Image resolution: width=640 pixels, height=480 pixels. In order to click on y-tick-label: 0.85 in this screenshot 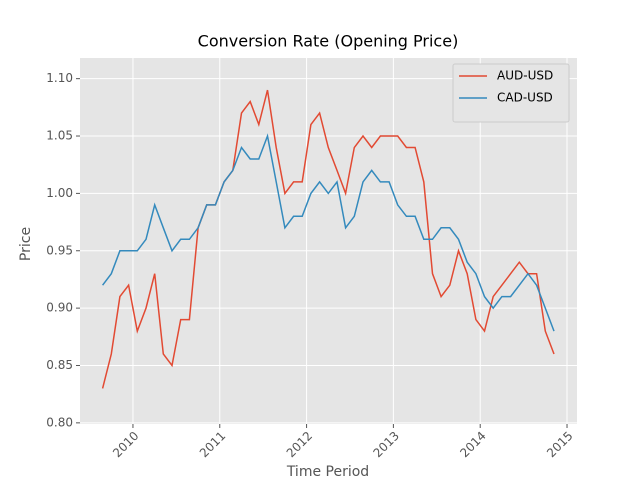, I will do `click(59, 365)`.